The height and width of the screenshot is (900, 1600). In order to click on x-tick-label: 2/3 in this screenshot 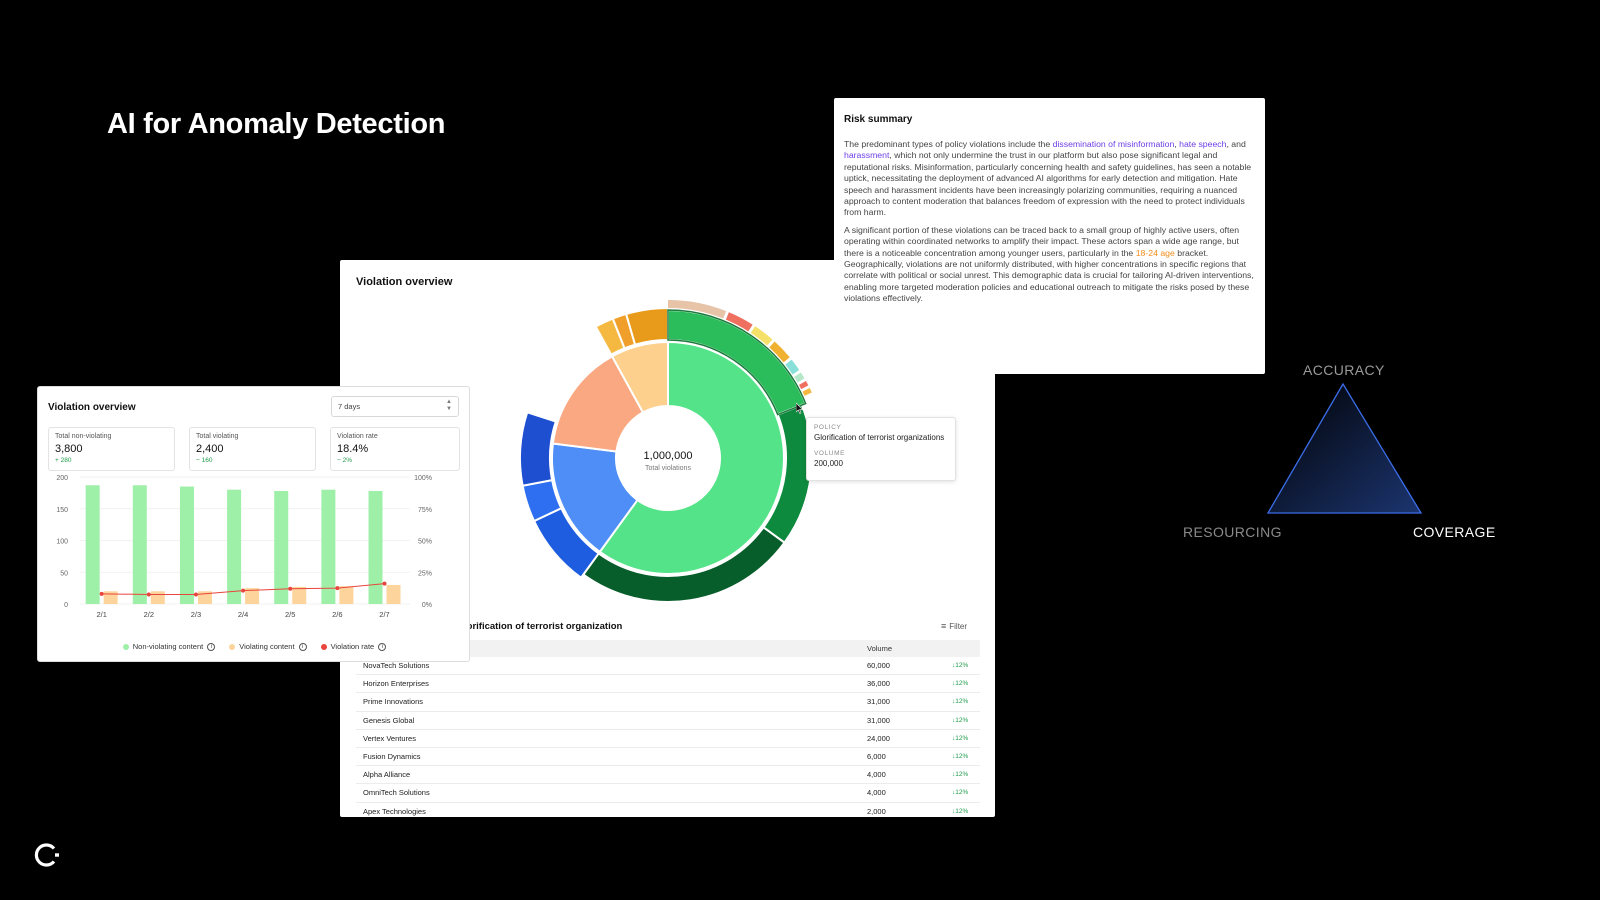, I will do `click(196, 614)`.